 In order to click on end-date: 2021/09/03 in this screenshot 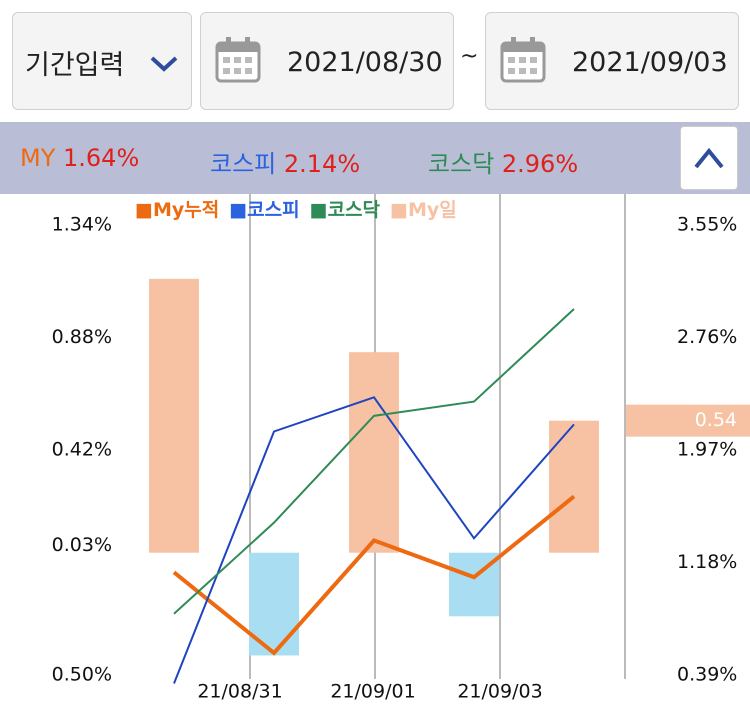, I will do `click(650, 62)`.